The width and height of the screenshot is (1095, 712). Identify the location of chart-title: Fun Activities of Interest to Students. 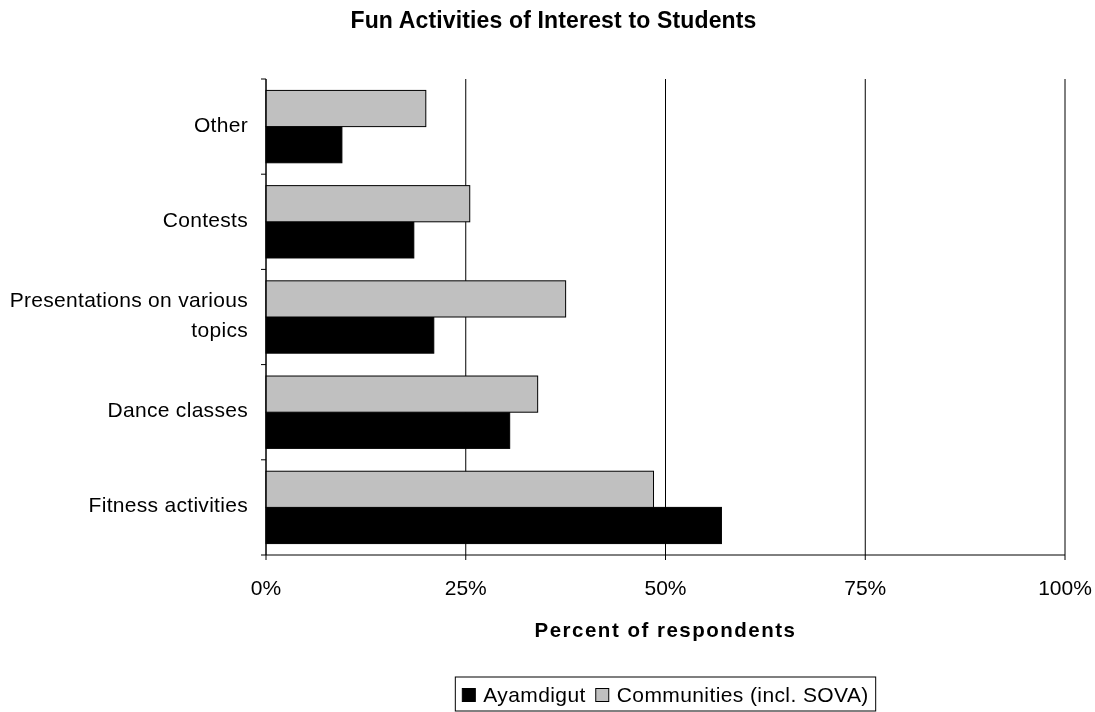
(553, 20).